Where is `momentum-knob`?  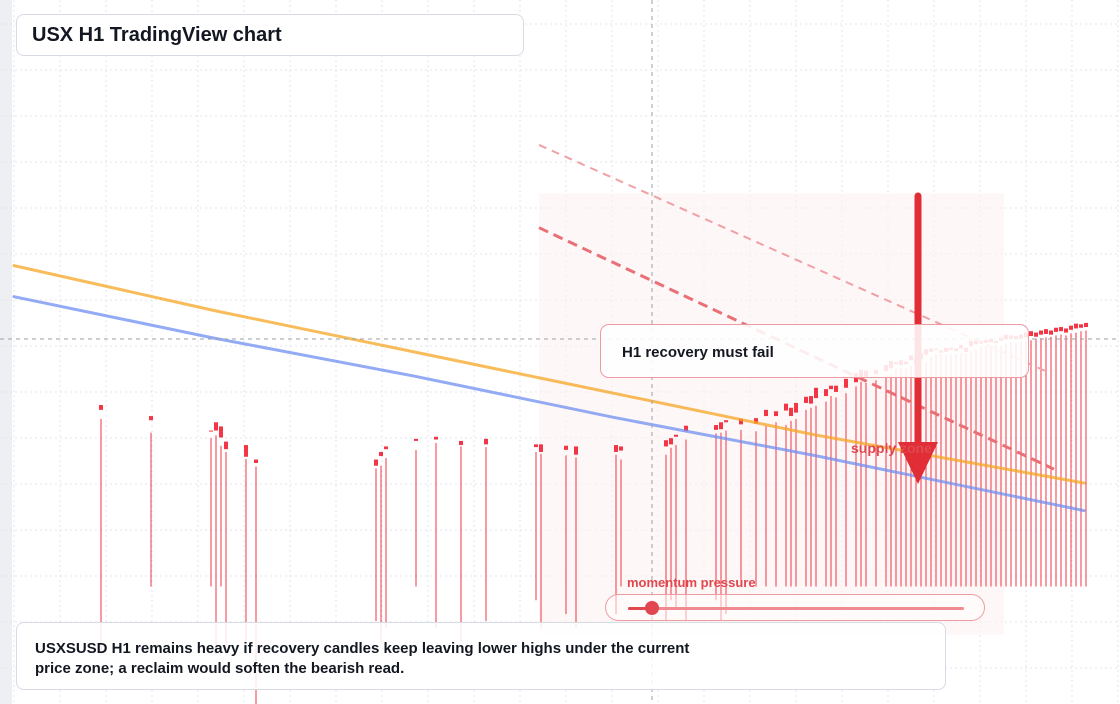
momentum-knob is located at coordinates (651, 608).